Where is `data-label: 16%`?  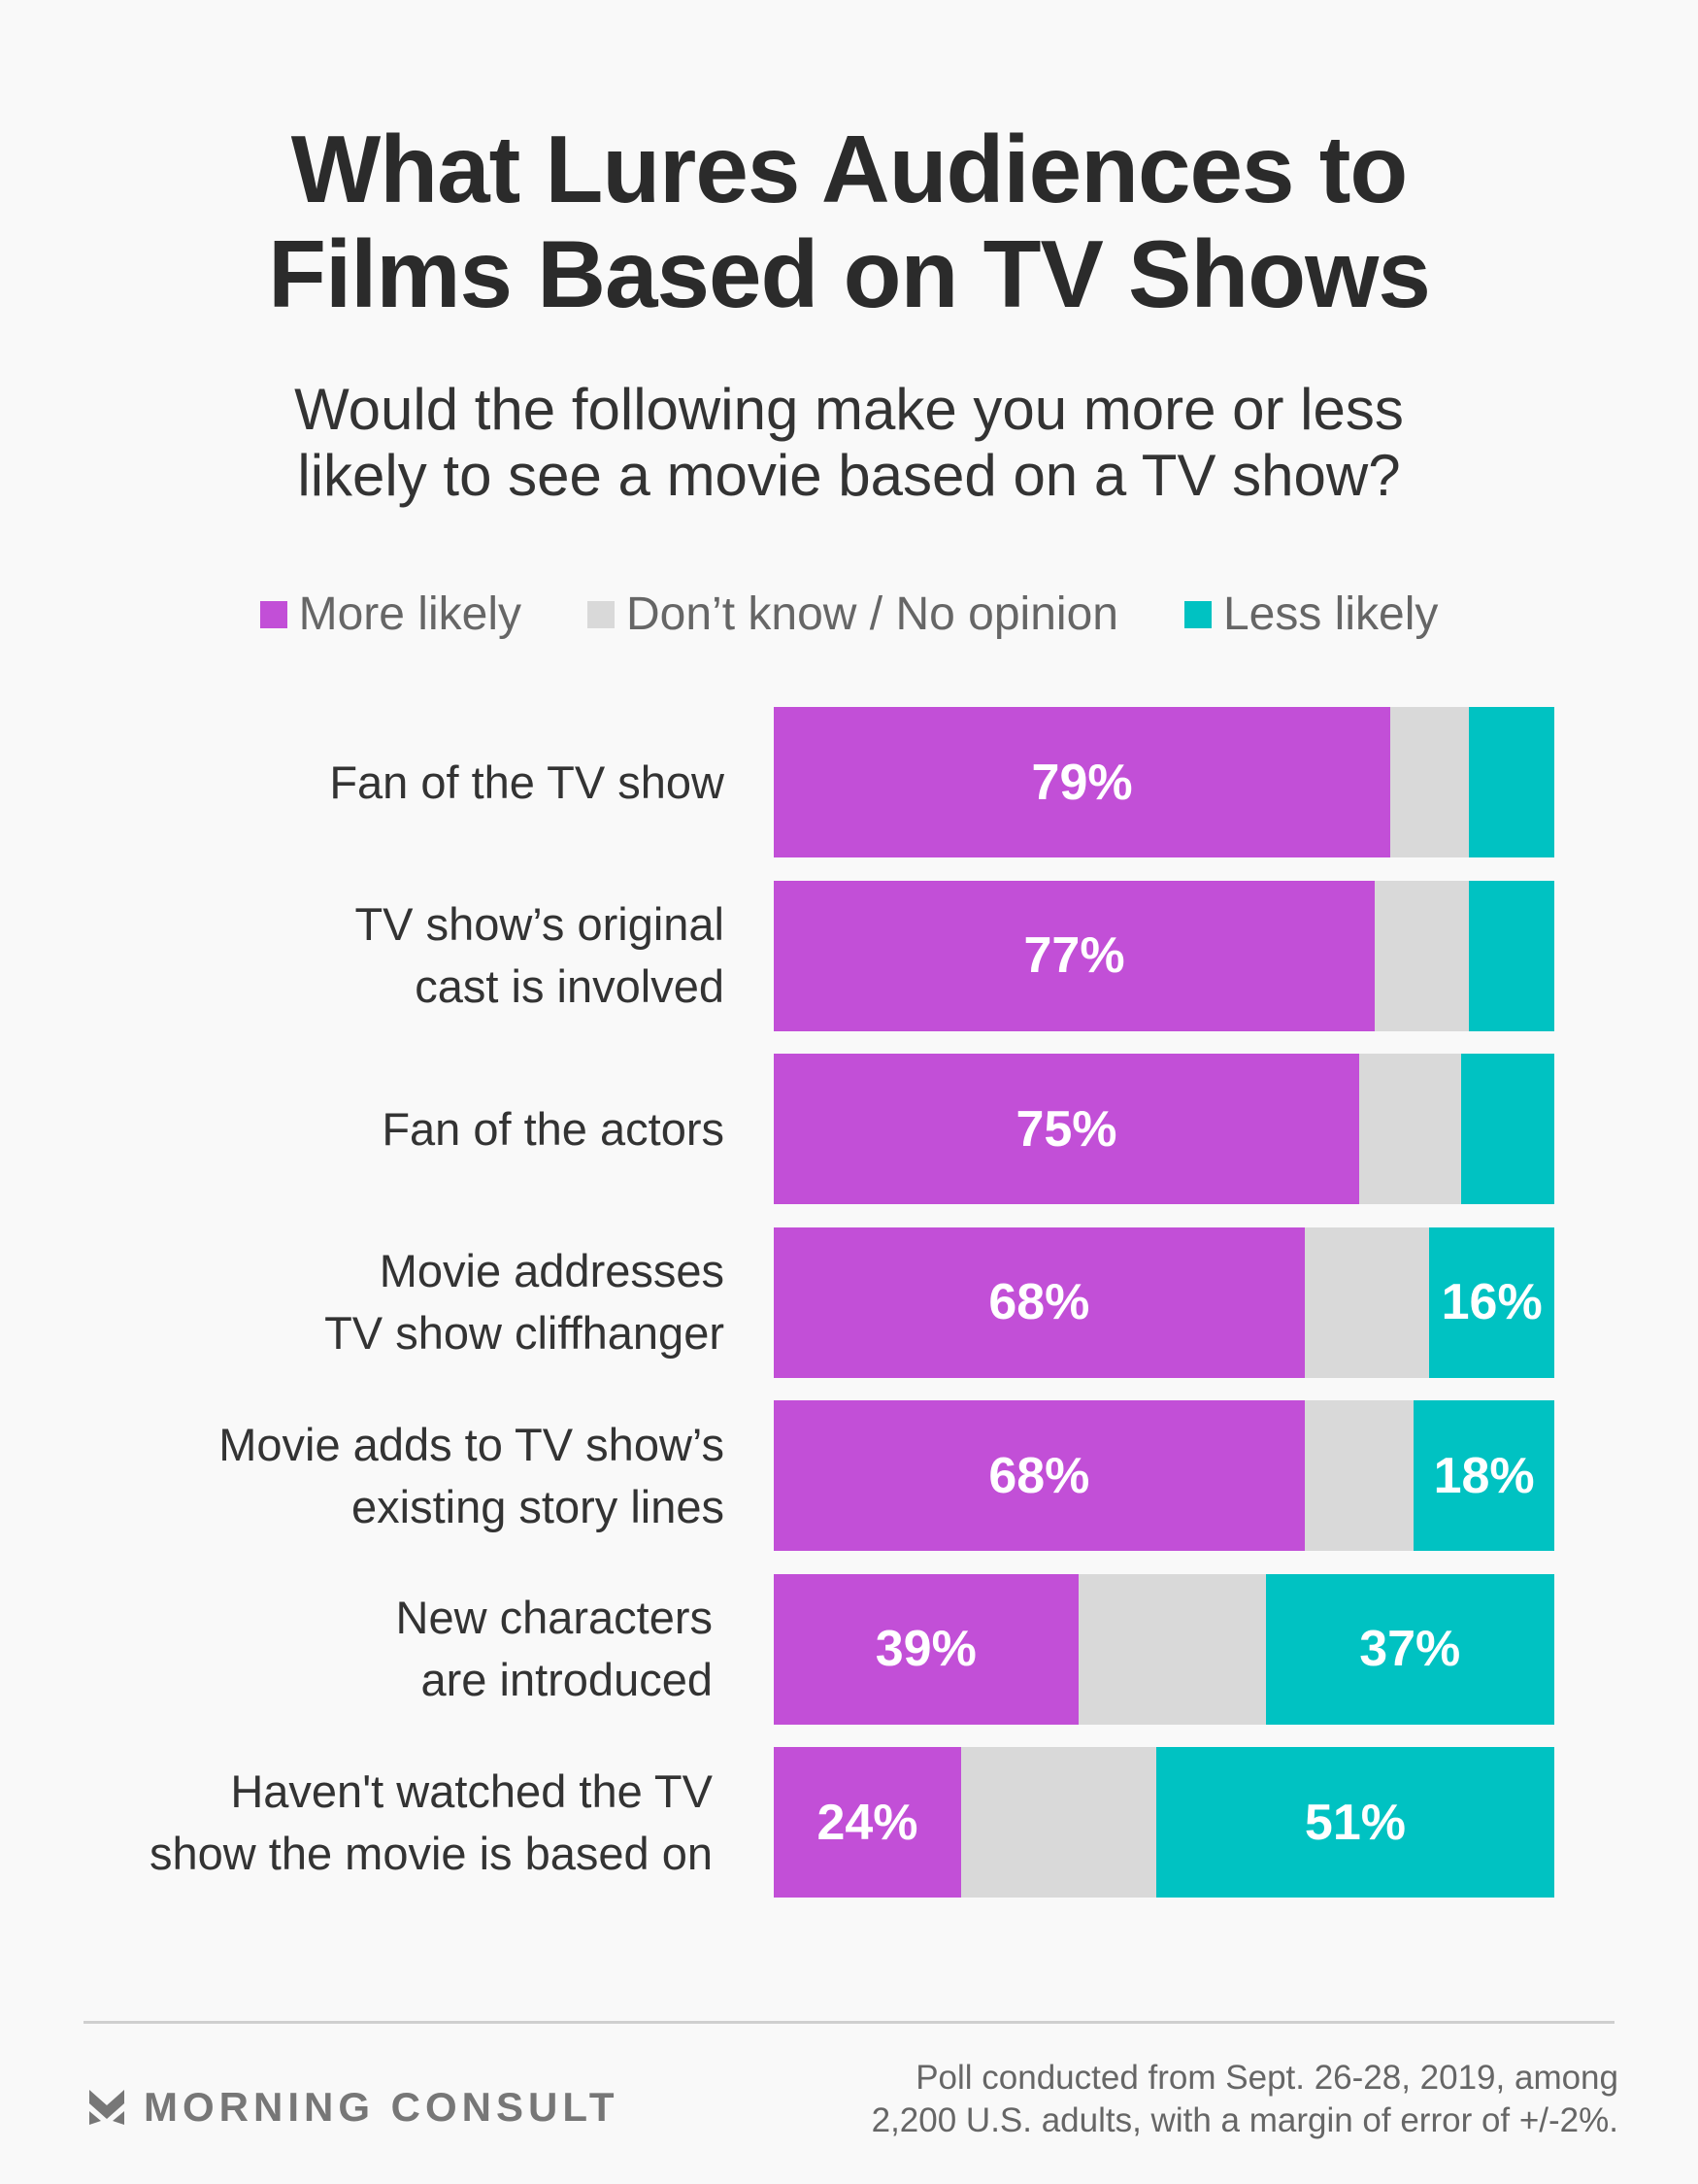 data-label: 16% is located at coordinates (1492, 1302).